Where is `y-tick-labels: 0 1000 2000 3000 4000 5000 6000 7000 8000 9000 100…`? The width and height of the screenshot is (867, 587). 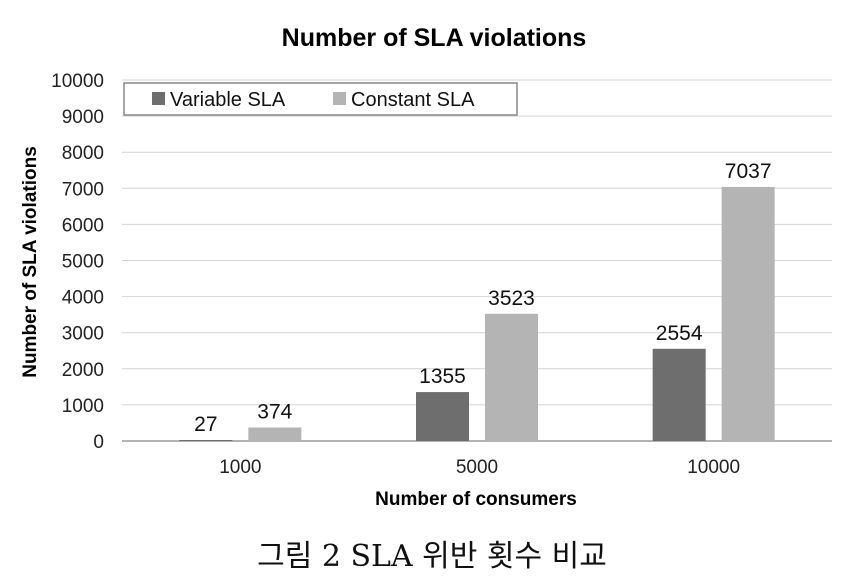 y-tick-labels: 0 1000 2000 3000 4000 5000 6000 7000 8000 9000 100… is located at coordinates (77, 262).